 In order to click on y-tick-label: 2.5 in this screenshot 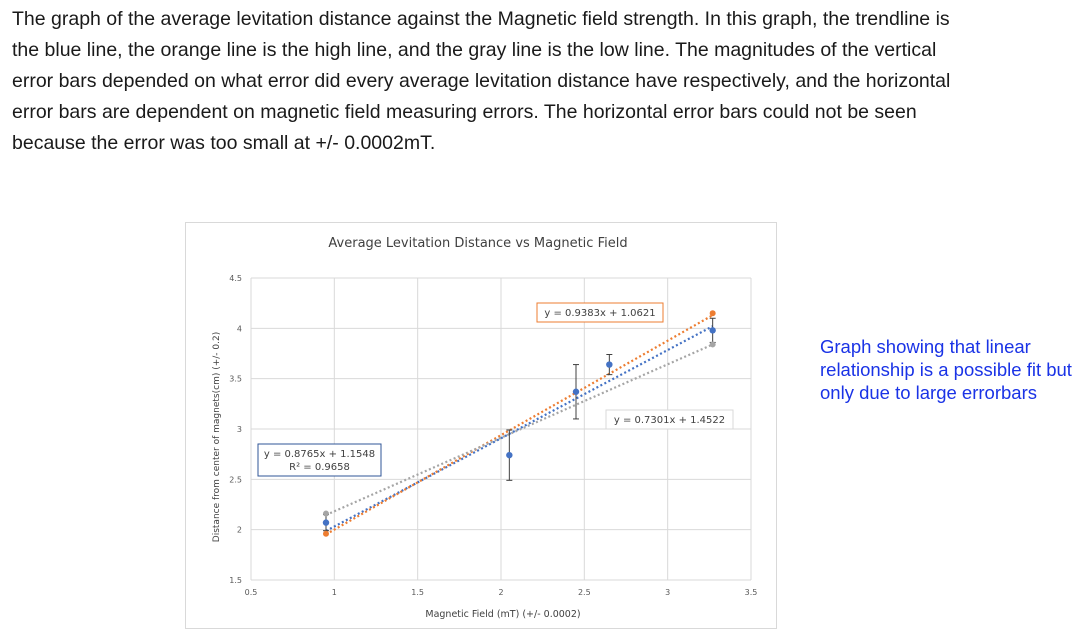, I will do `click(235, 479)`.